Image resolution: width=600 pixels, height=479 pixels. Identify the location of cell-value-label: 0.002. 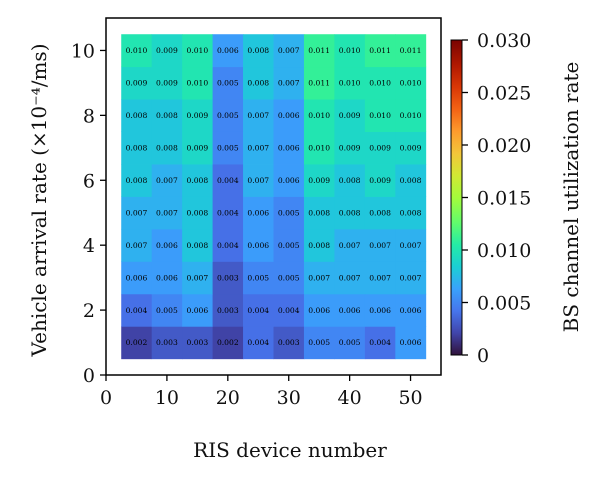
(137, 342).